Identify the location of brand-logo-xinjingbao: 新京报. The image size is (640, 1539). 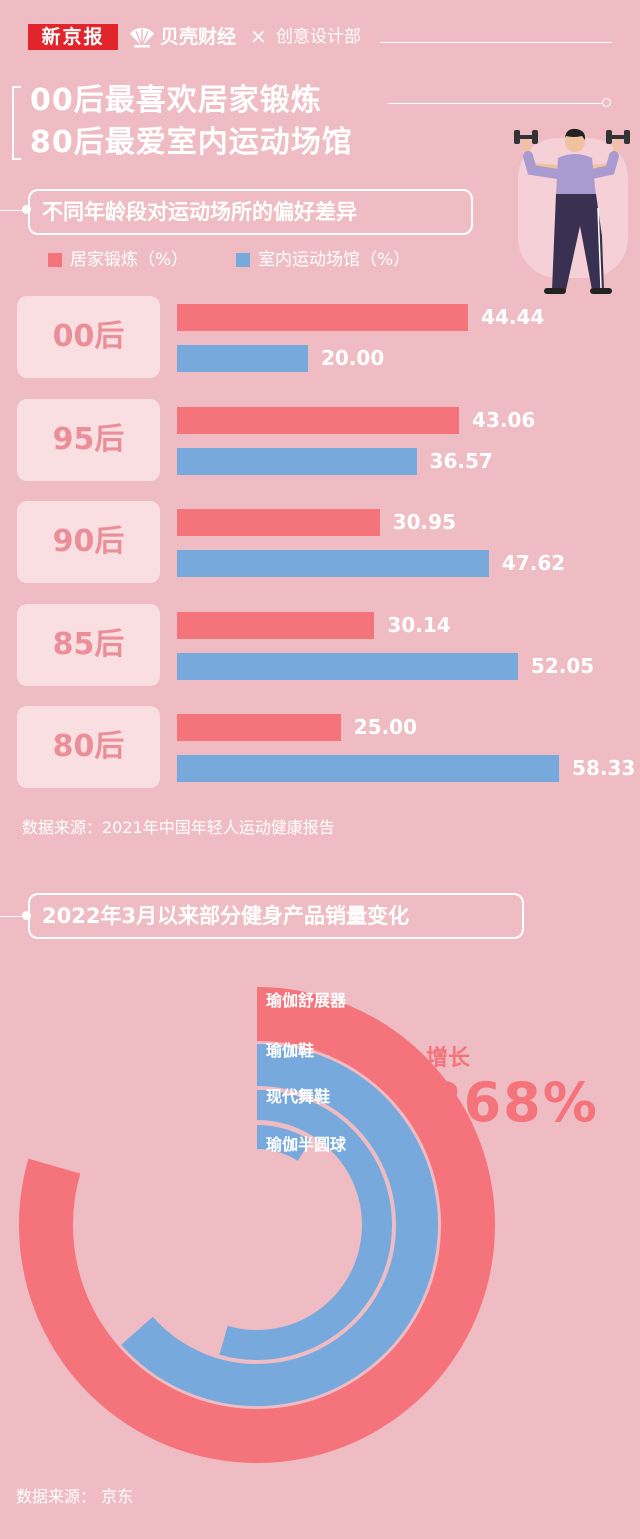
(73, 37).